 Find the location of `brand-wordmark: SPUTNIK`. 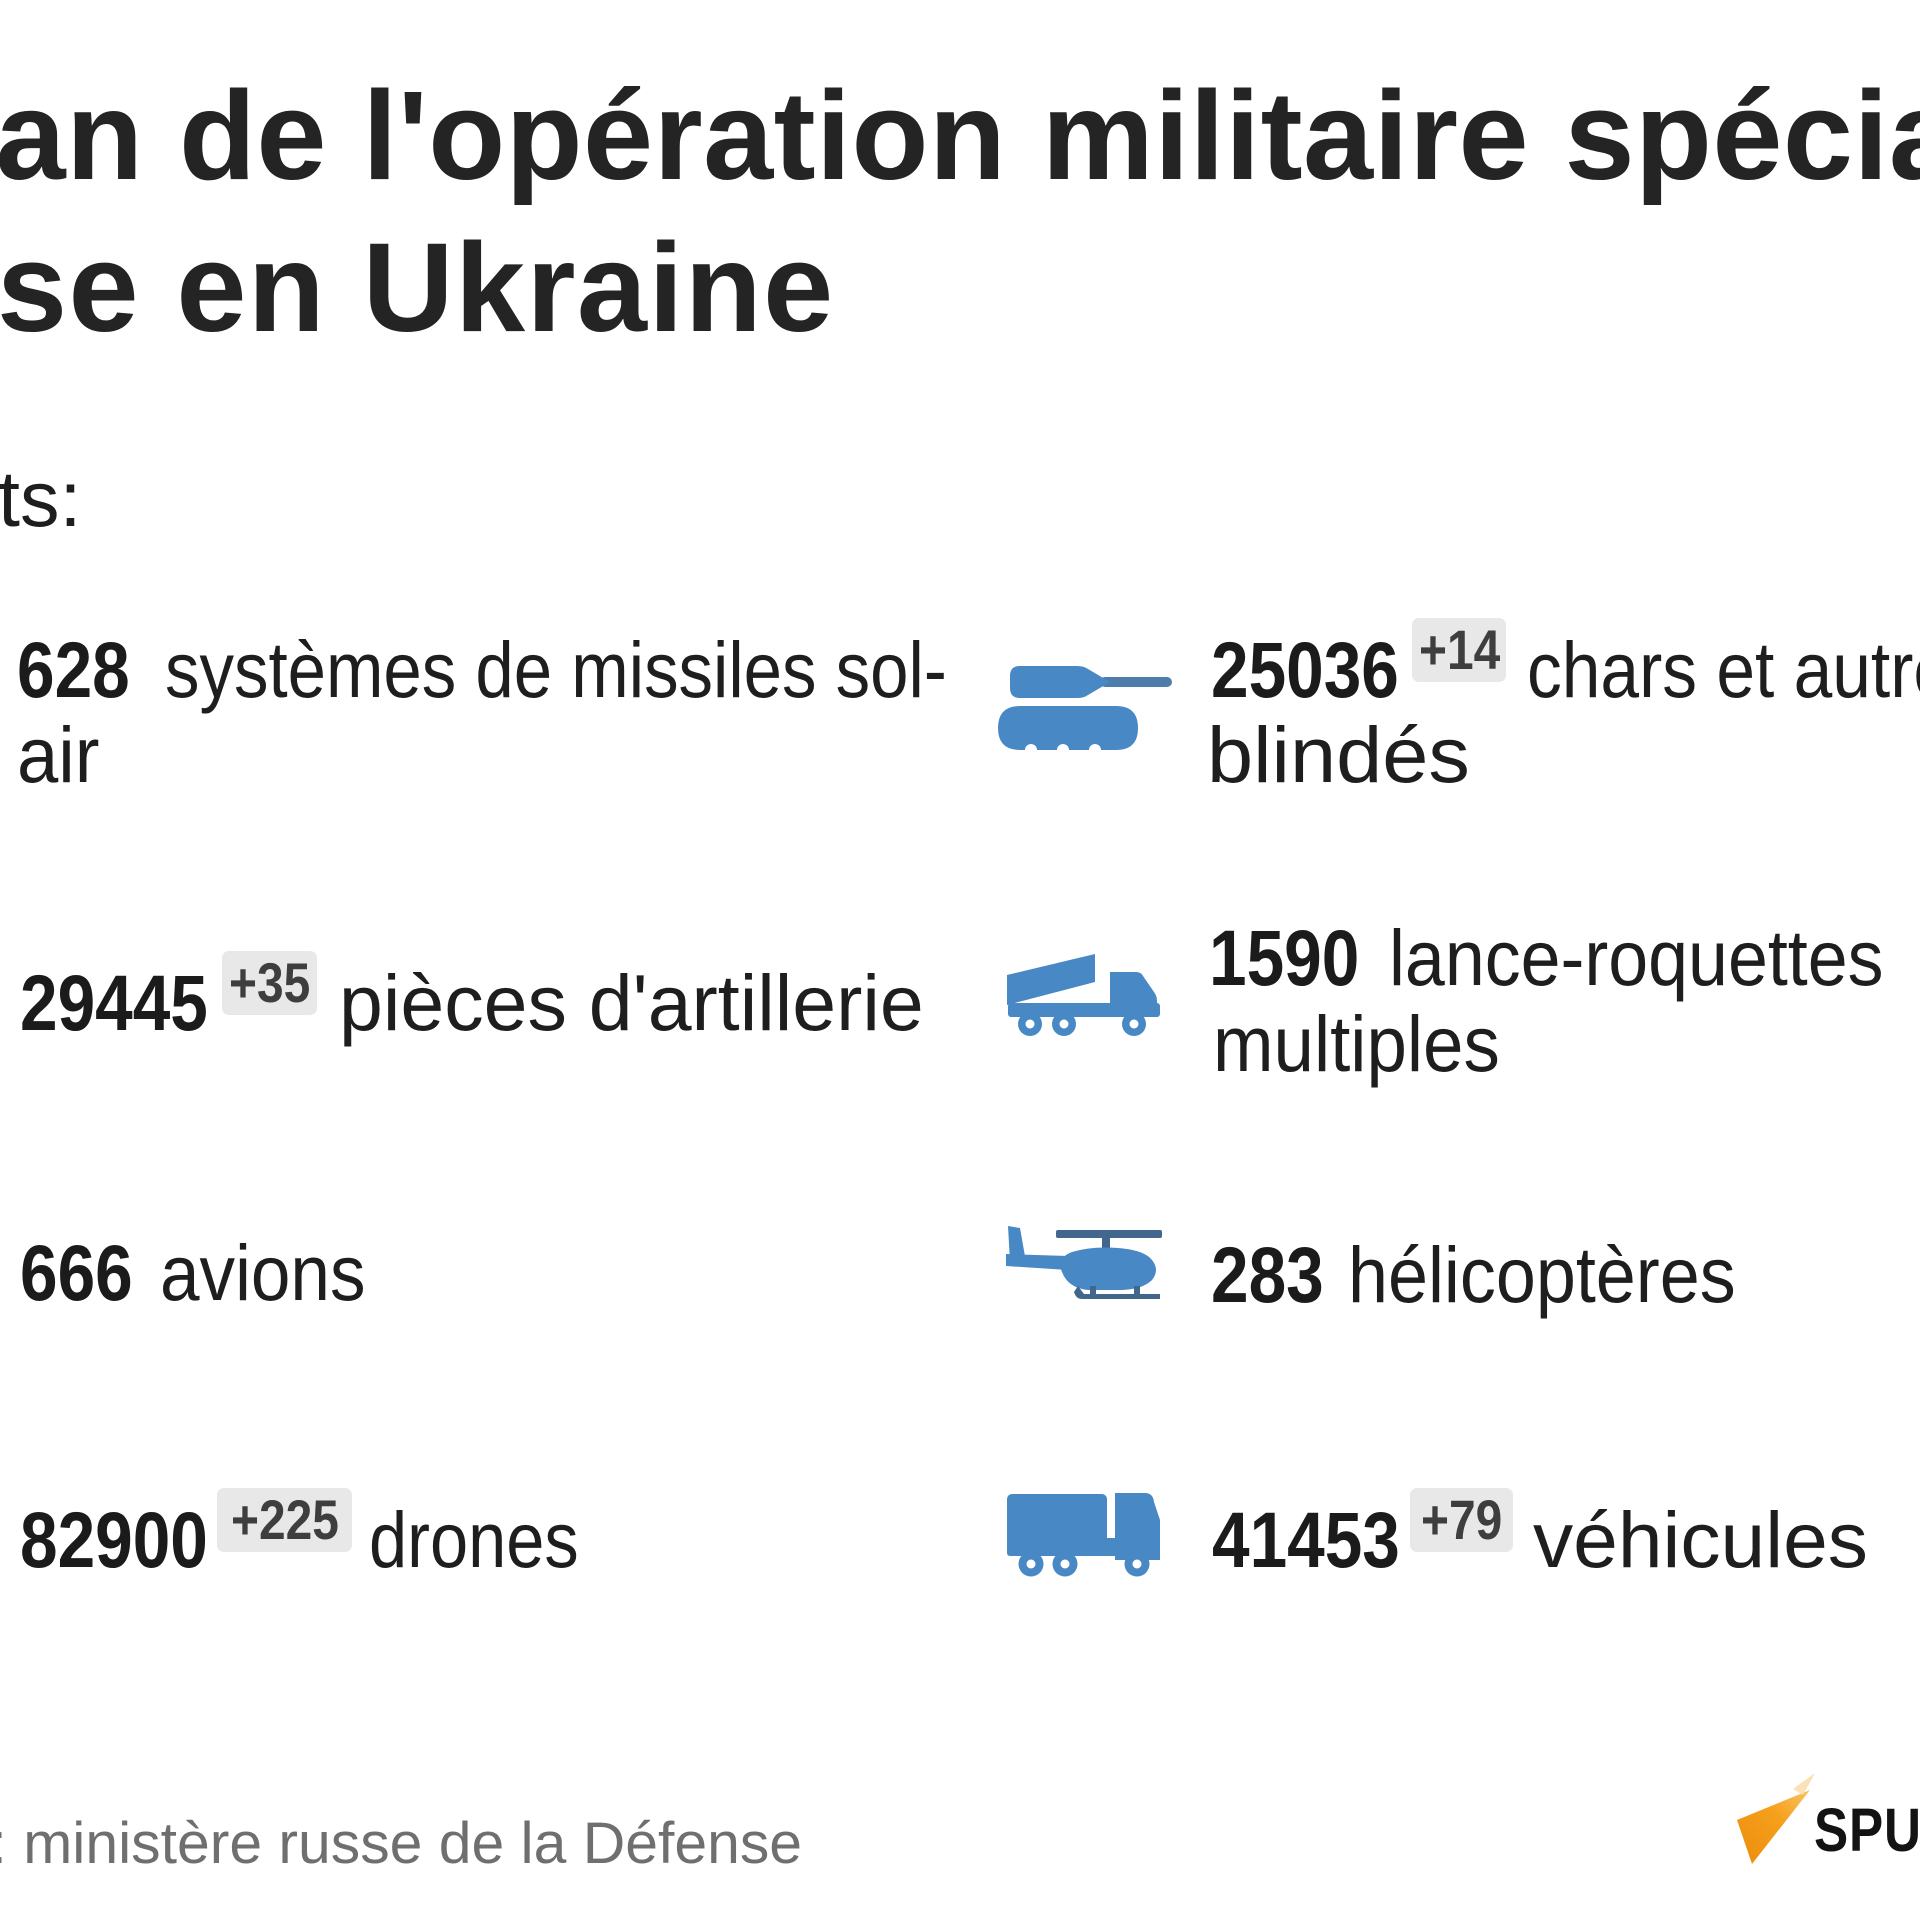

brand-wordmark: SPUTNIK is located at coordinates (1867, 1830).